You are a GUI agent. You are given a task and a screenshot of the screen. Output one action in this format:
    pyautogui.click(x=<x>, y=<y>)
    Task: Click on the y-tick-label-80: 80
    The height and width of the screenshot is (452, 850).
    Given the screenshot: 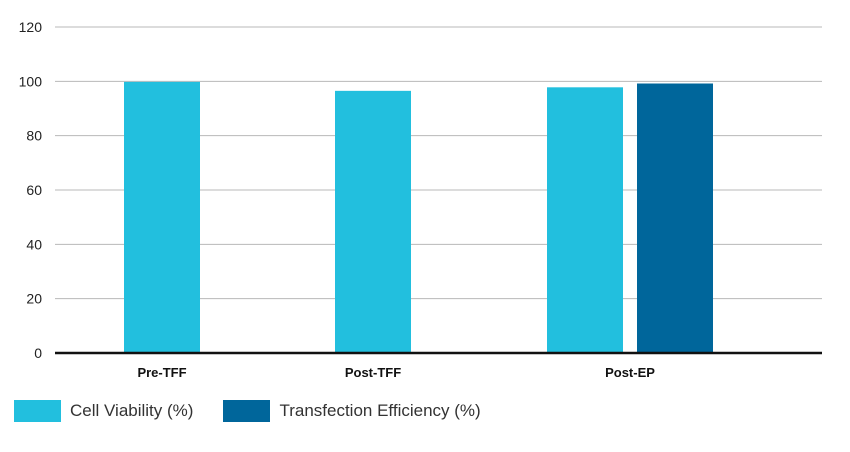 What is the action you would take?
    pyautogui.click(x=34, y=136)
    